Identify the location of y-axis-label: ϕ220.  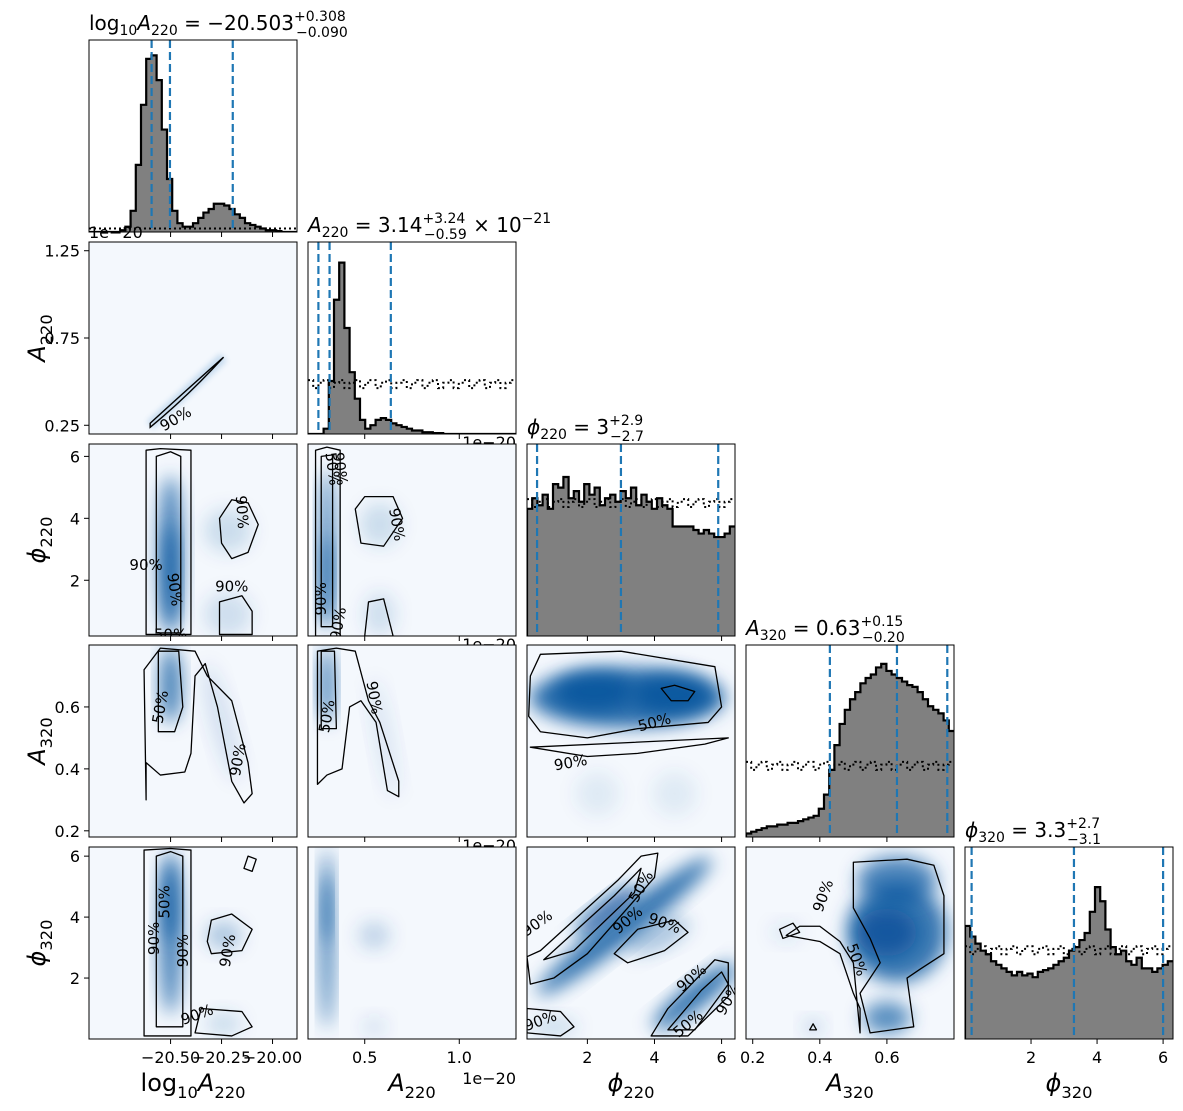
(39, 540).